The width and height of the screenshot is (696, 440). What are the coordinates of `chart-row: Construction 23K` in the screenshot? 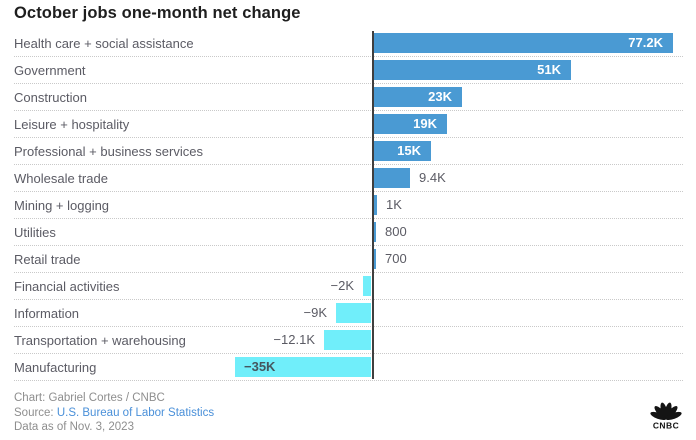 It's located at (348, 97).